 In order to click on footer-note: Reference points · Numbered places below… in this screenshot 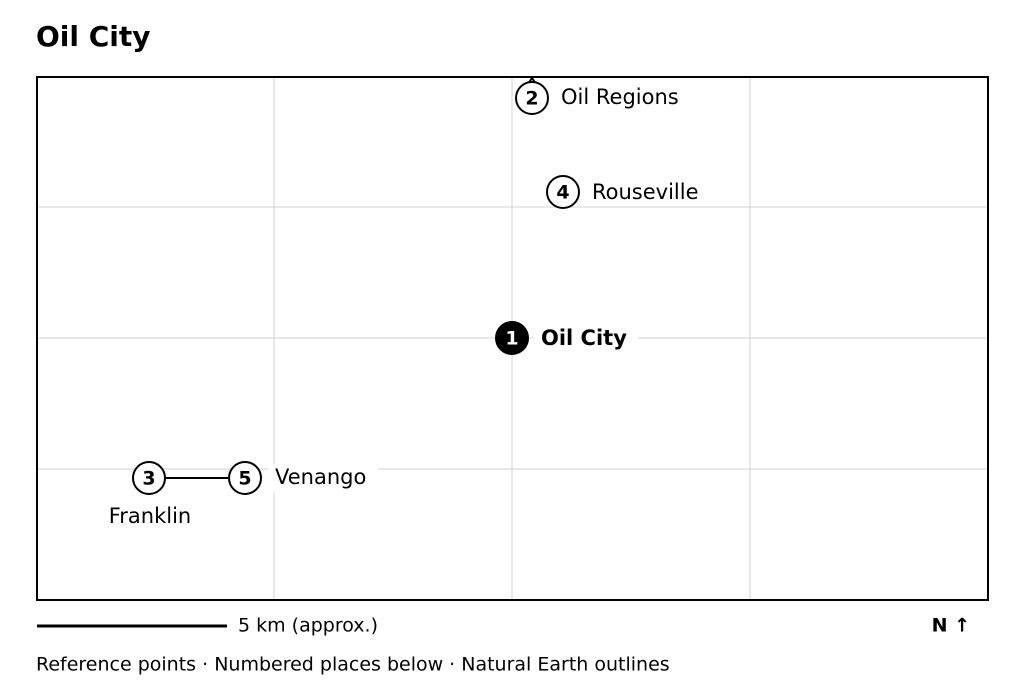, I will do `click(353, 665)`.